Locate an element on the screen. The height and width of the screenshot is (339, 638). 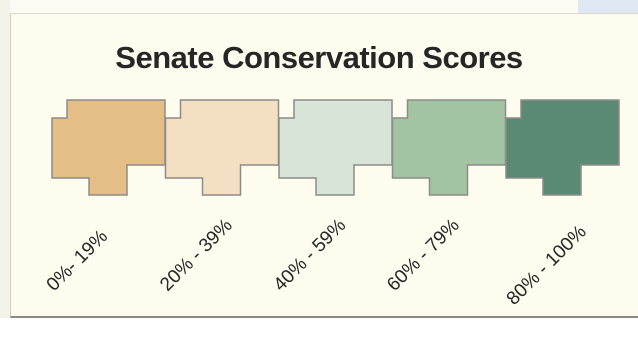
legend-range-label: 60% - 79% is located at coordinates (423, 255).